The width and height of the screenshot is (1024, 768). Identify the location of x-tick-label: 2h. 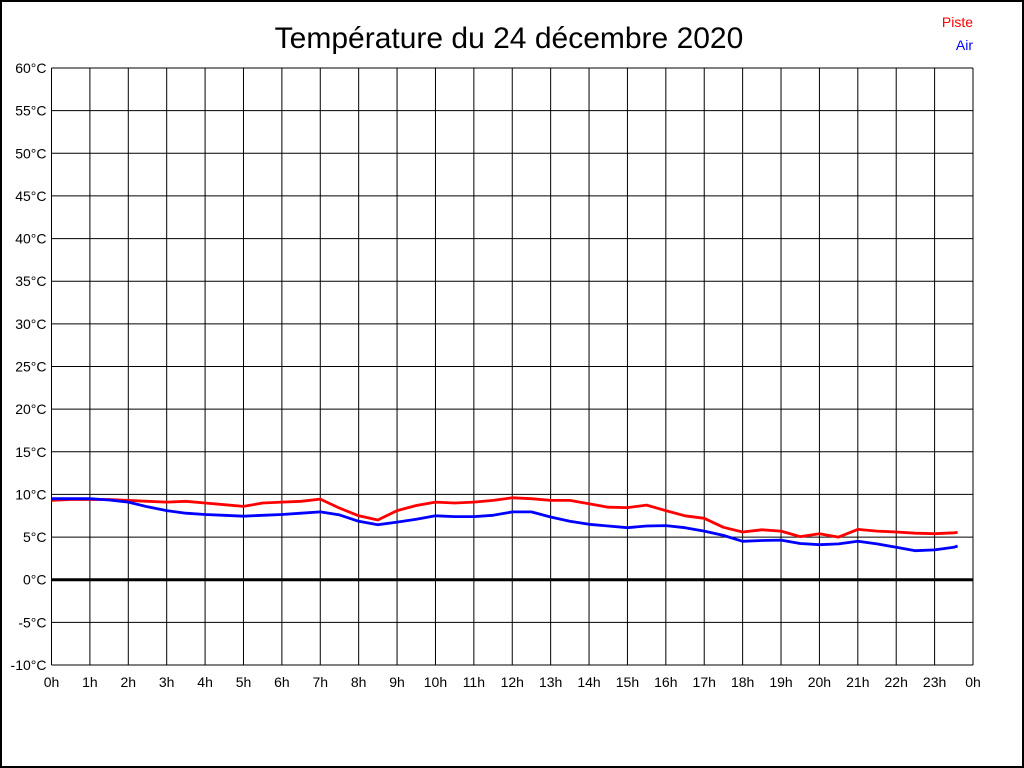
(129, 682).